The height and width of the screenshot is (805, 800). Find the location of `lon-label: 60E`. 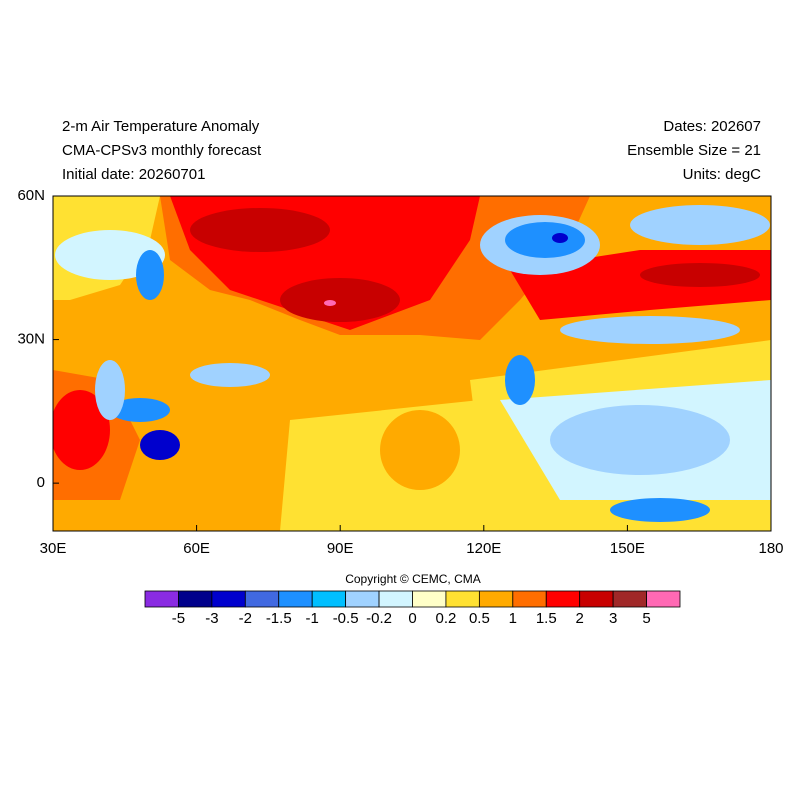

lon-label: 60E is located at coordinates (196, 548).